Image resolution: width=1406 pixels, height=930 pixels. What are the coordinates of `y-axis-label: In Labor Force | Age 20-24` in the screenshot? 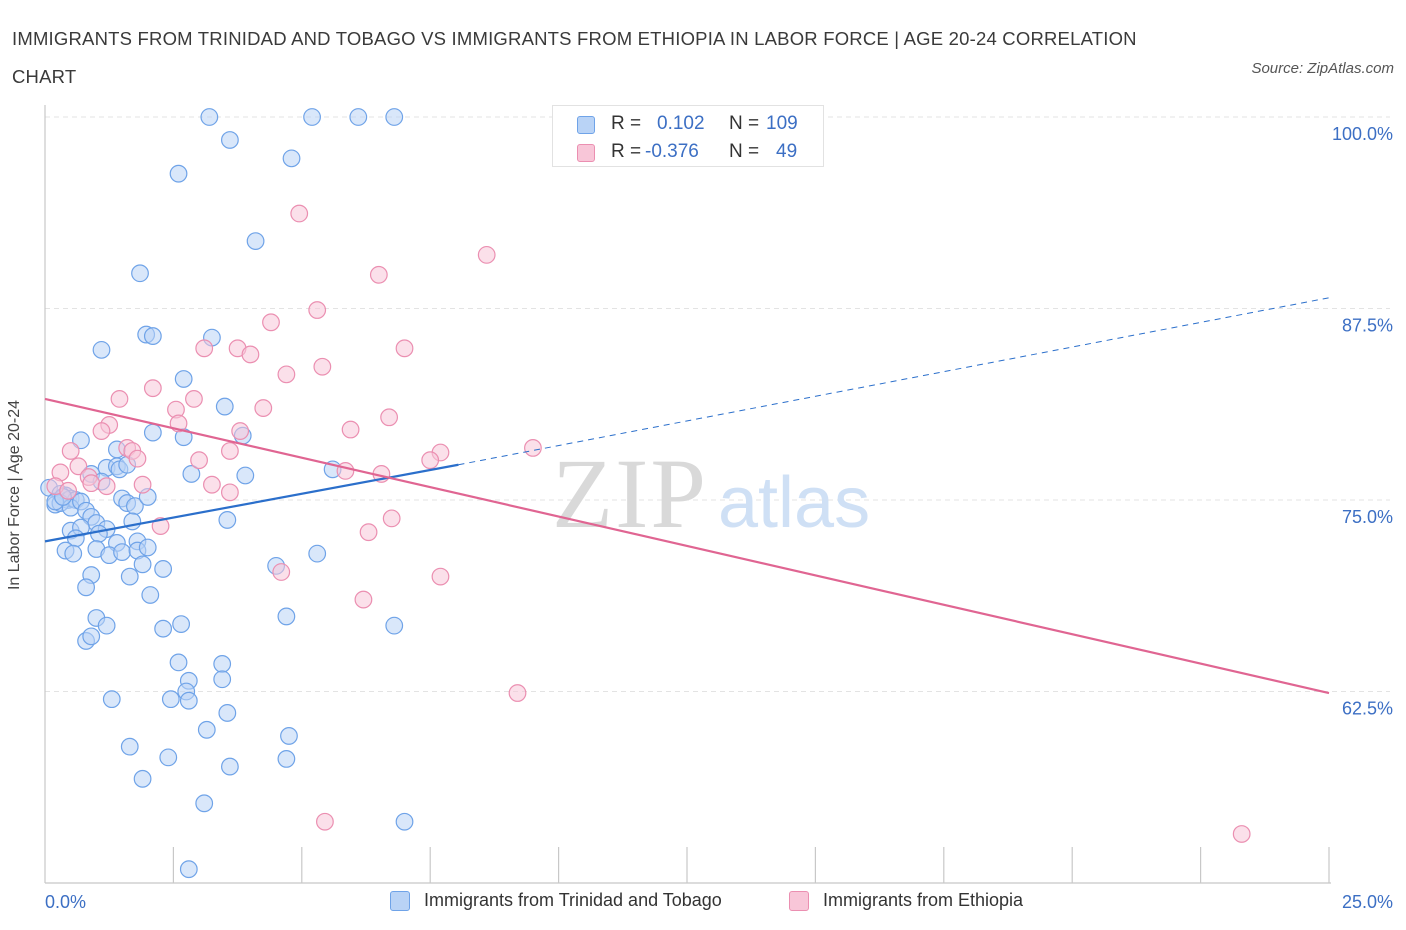 It's located at (14, 495).